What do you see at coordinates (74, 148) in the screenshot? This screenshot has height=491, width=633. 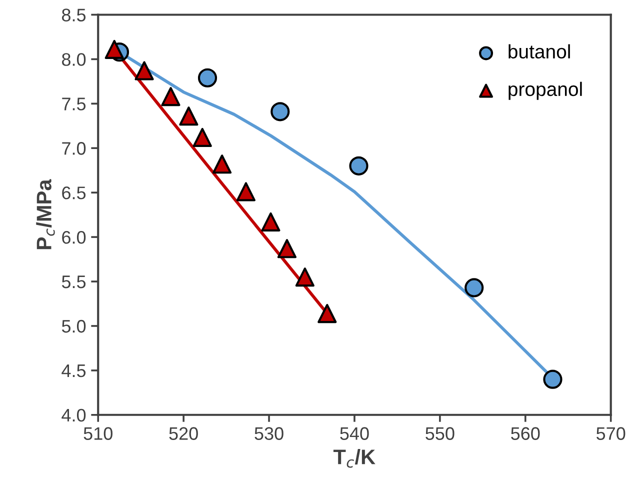 I see `y-tick-label: 7.0` at bounding box center [74, 148].